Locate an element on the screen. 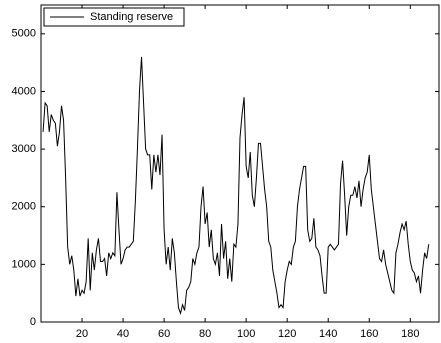  x-tick-label: 20 is located at coordinates (82, 334).